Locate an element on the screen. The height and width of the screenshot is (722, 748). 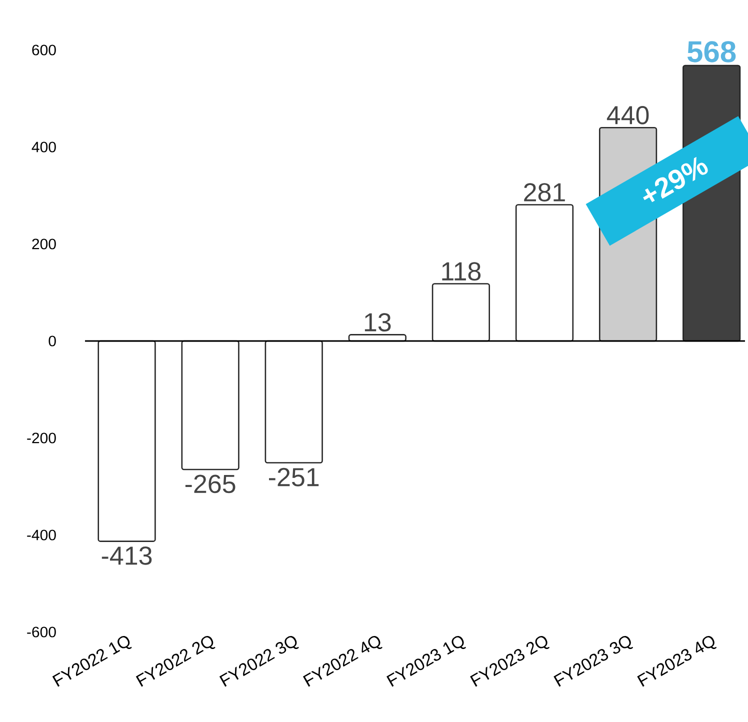
data-label: -265 is located at coordinates (210, 484).